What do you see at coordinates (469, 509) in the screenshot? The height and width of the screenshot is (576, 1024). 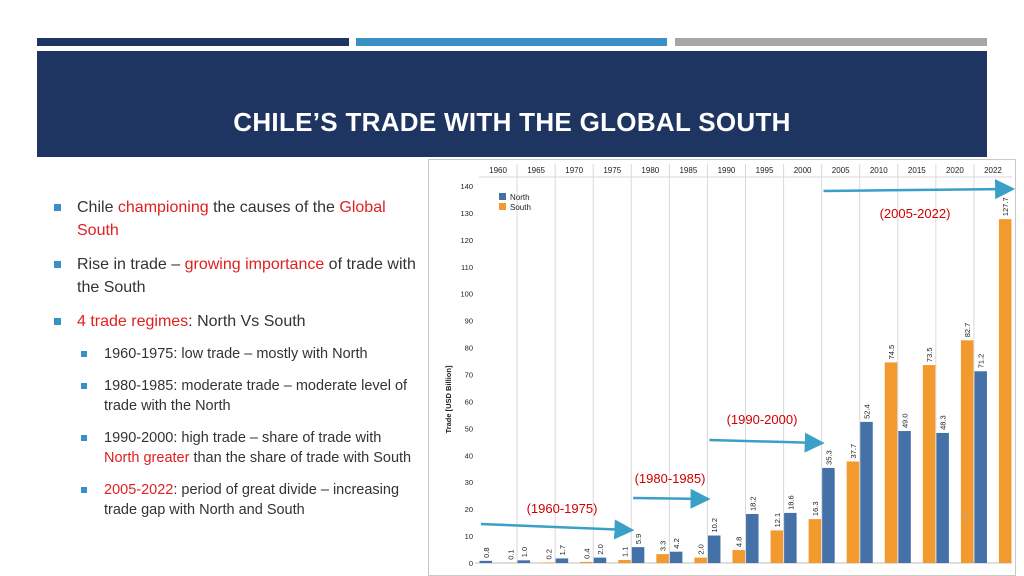 I see `y-tick-label: 20` at bounding box center [469, 509].